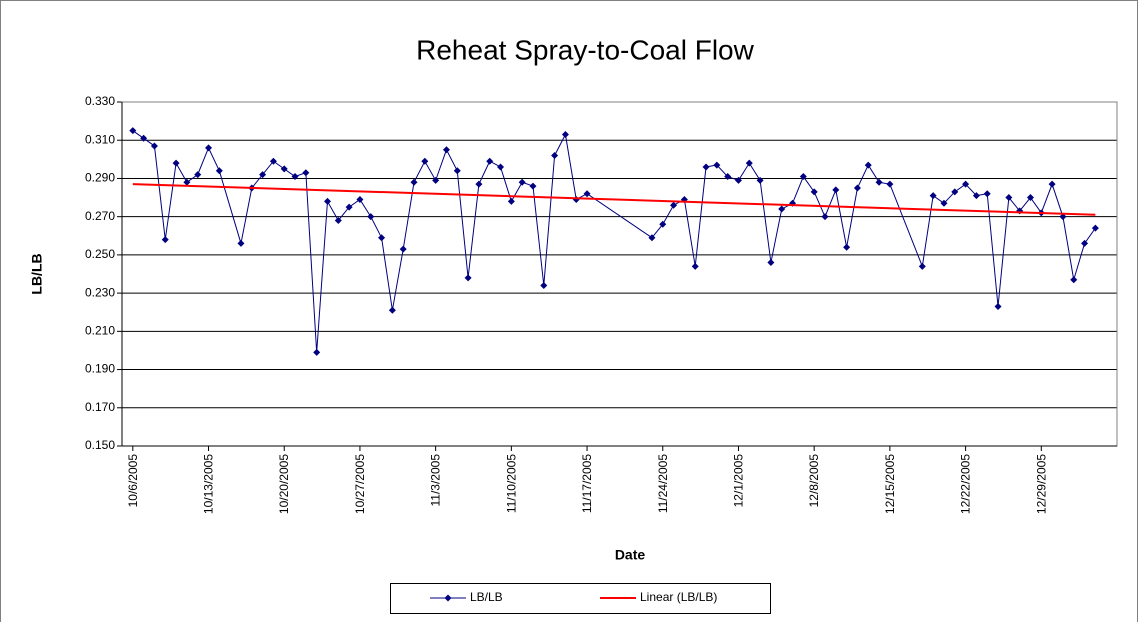 The image size is (1145, 627). Describe the element at coordinates (100, 407) in the screenshot. I see `y-tick-label: 0.170` at that location.